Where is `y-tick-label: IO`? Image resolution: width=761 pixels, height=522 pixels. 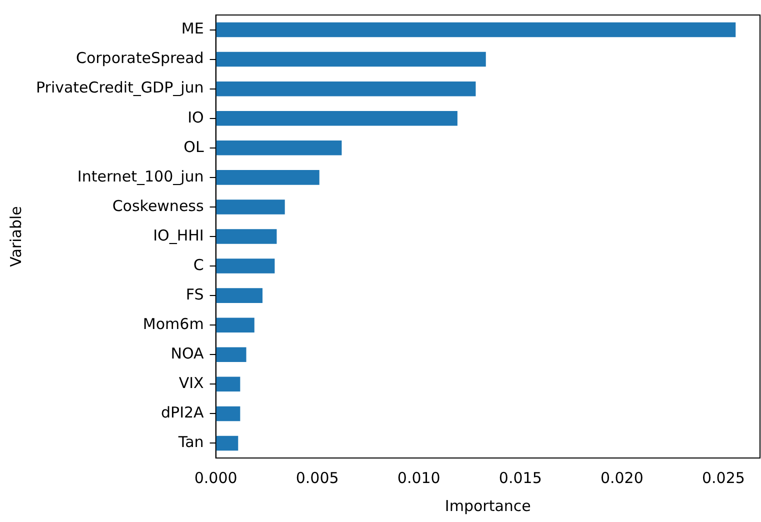 y-tick-label: IO is located at coordinates (196, 117).